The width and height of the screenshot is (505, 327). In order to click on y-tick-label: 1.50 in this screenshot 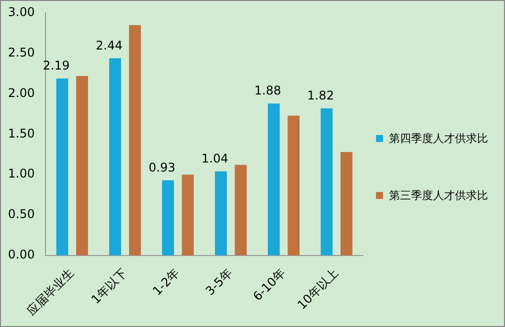, I will do `click(21, 133)`.